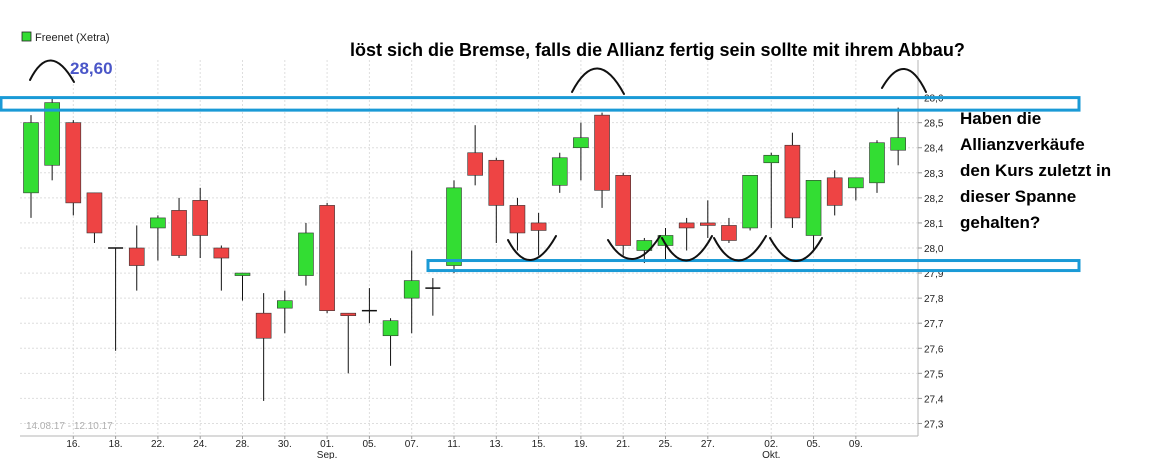 The image size is (1151, 459). I want to click on y-tick-label: 28,4, so click(934, 149).